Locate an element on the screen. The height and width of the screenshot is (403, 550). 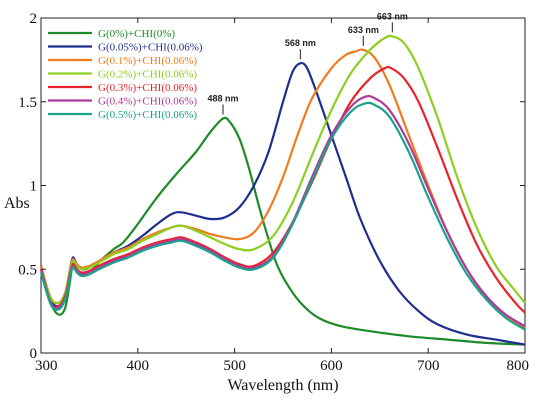
x-tick-label: 800 is located at coordinates (518, 366).